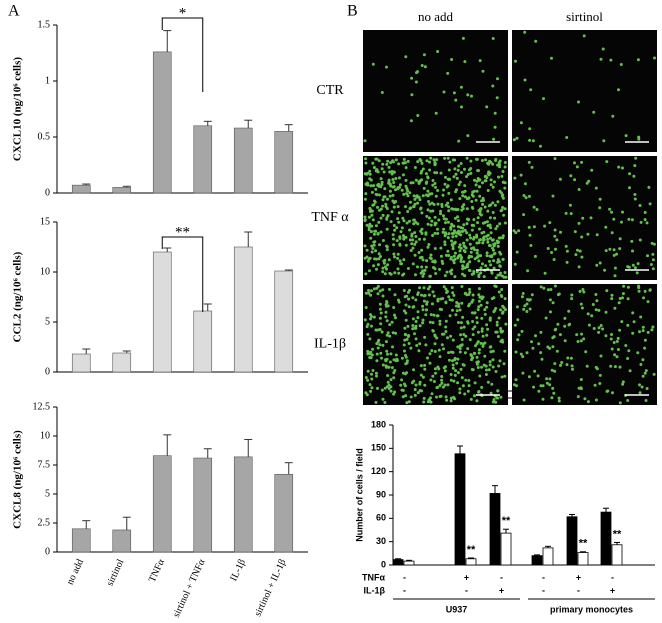 Image resolution: width=662 pixels, height=623 pixels. Describe the element at coordinates (45, 221) in the screenshot. I see `y-tick-label: 15` at that location.